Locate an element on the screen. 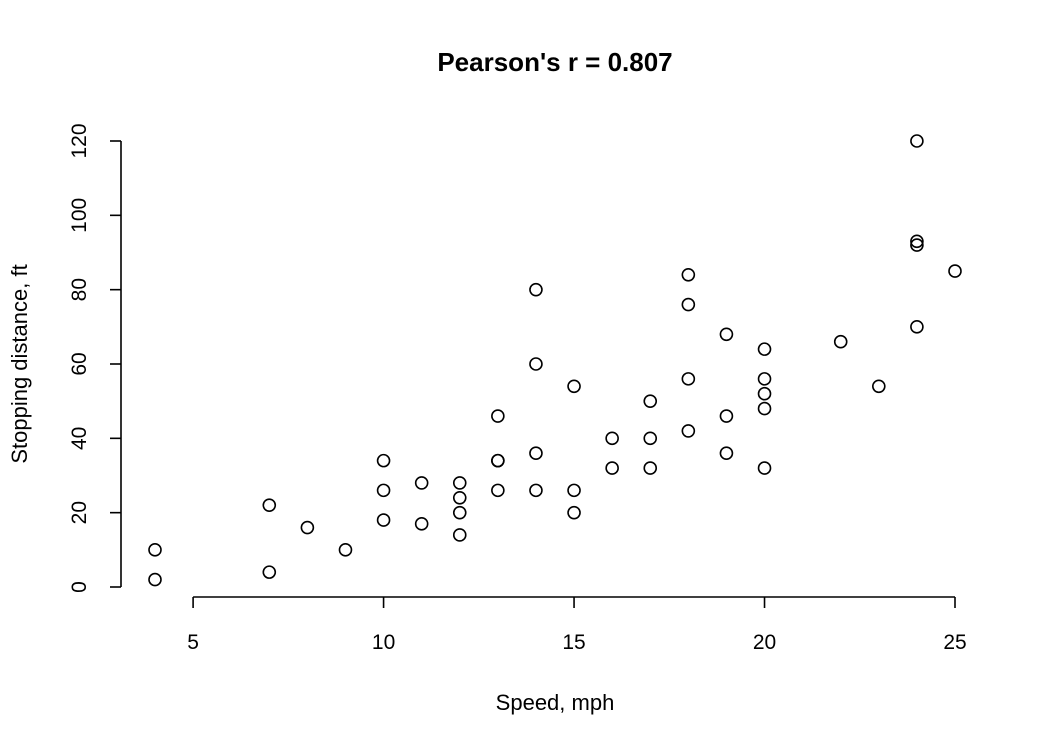 This screenshot has height=750, width=1050. x-tick-label: 5 is located at coordinates (193, 642).